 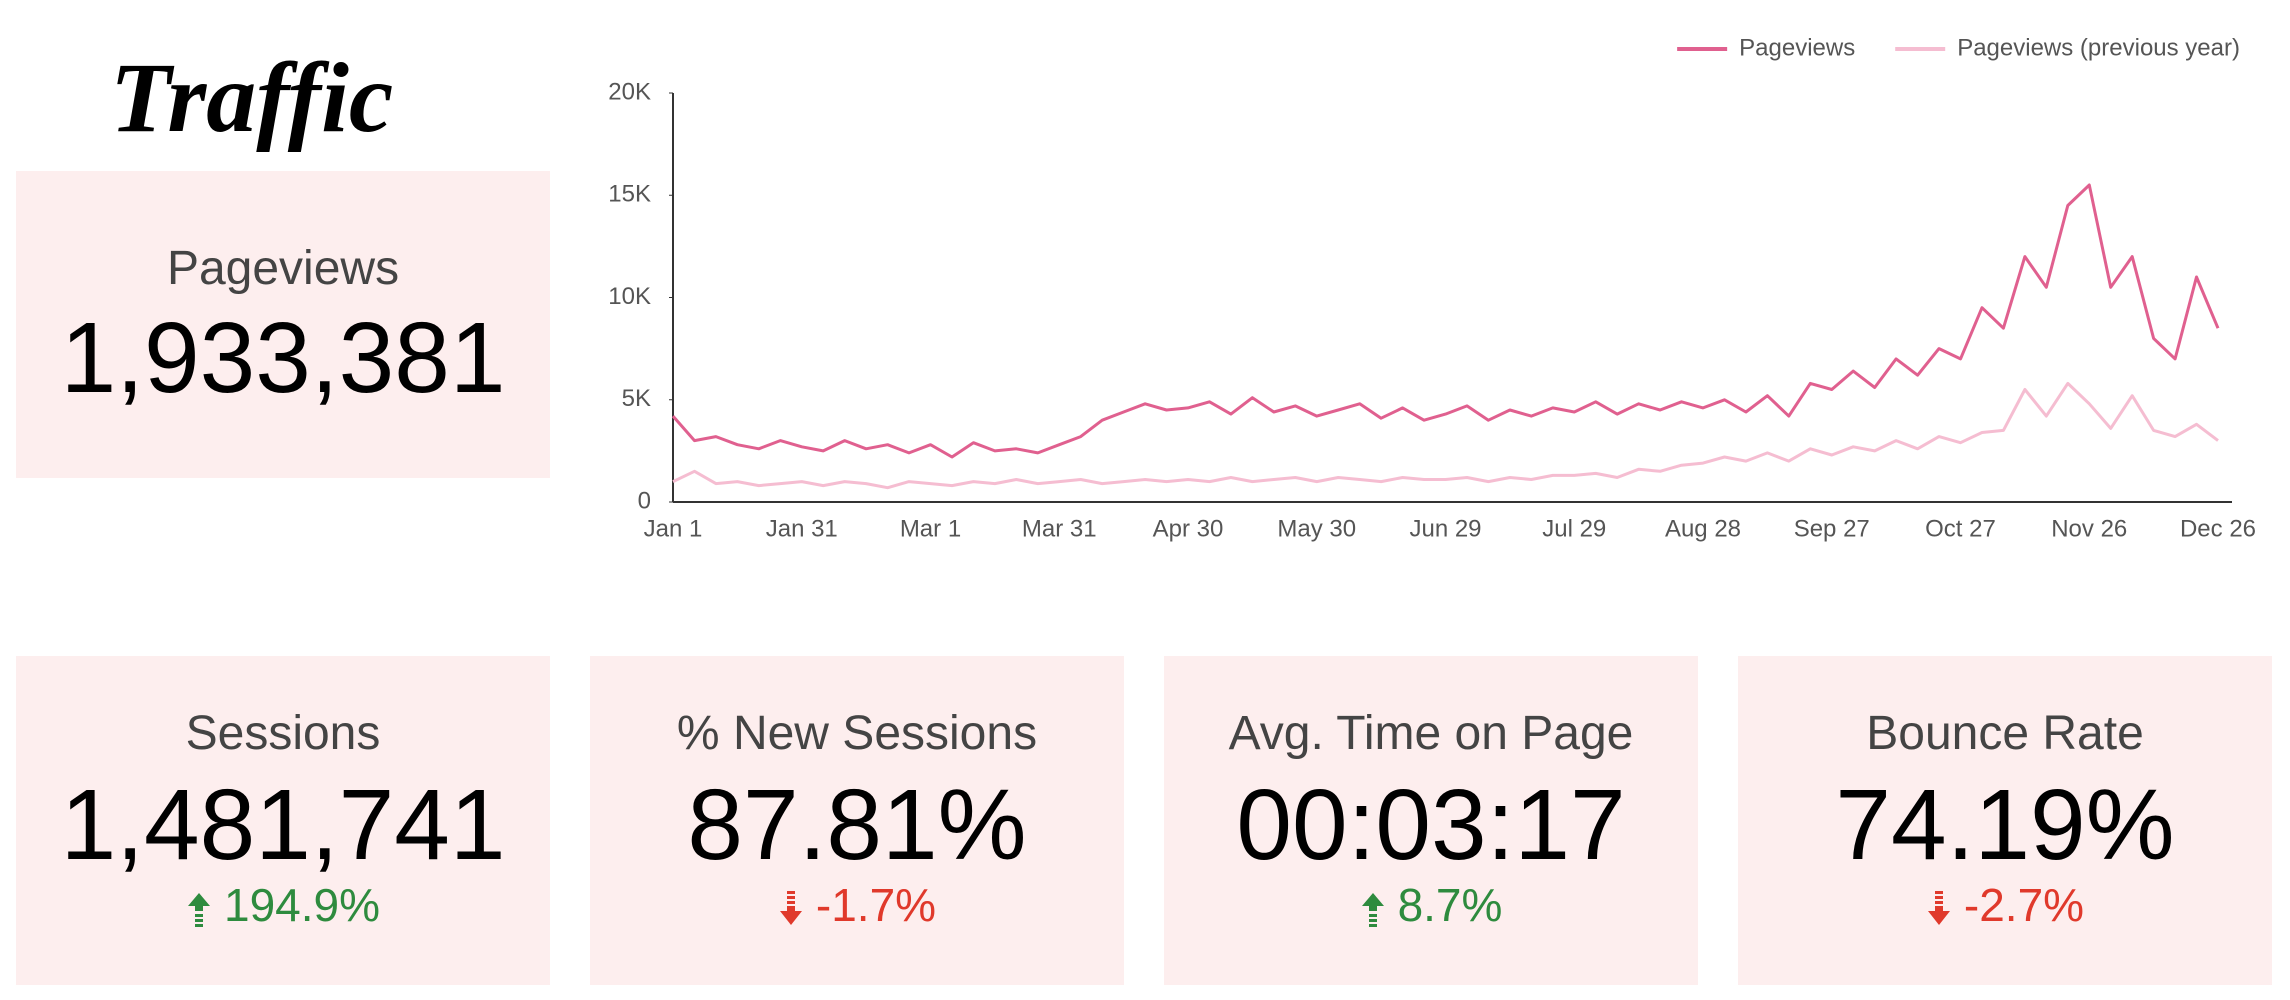 What do you see at coordinates (1445, 528) in the screenshot?
I see `x-tick-label: Jun 29` at bounding box center [1445, 528].